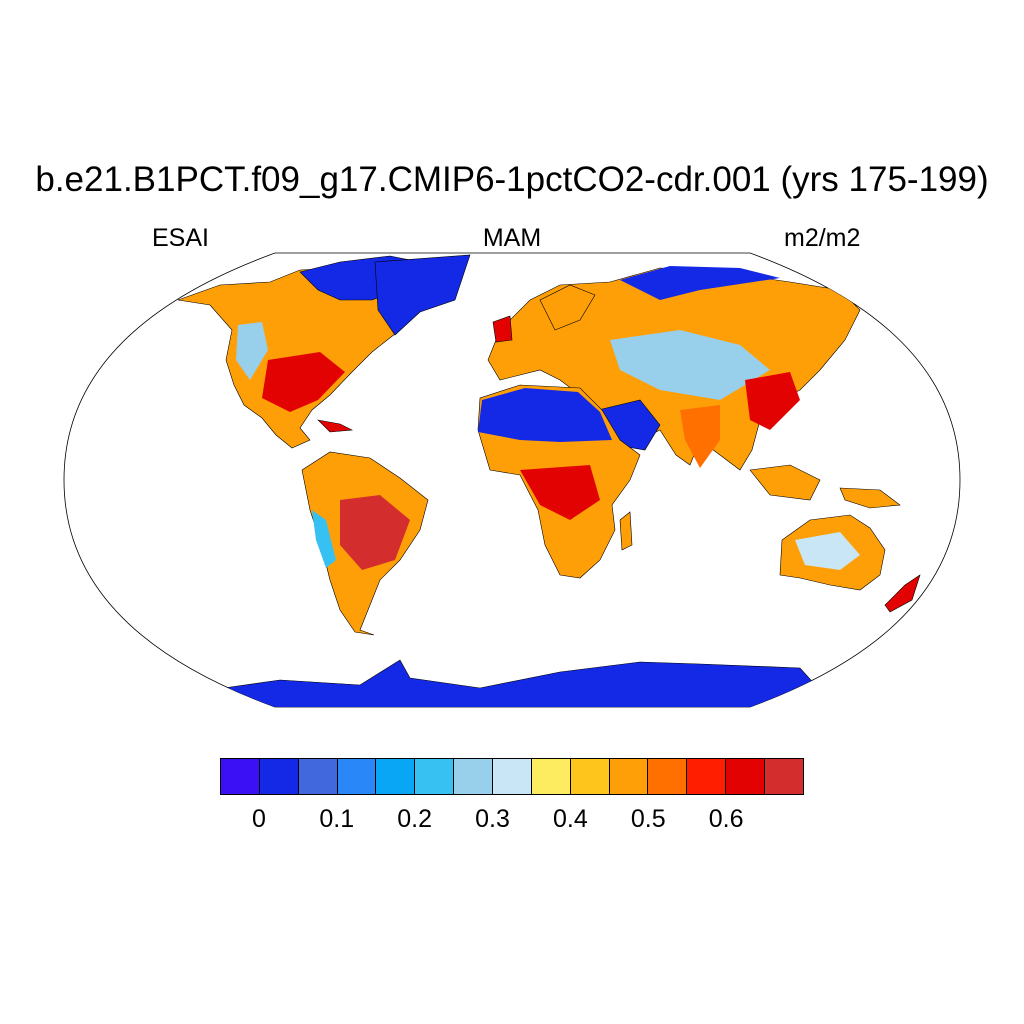 The height and width of the screenshot is (1024, 1024). Describe the element at coordinates (258, 819) in the screenshot. I see `colorbar-tick-label: 0` at that location.